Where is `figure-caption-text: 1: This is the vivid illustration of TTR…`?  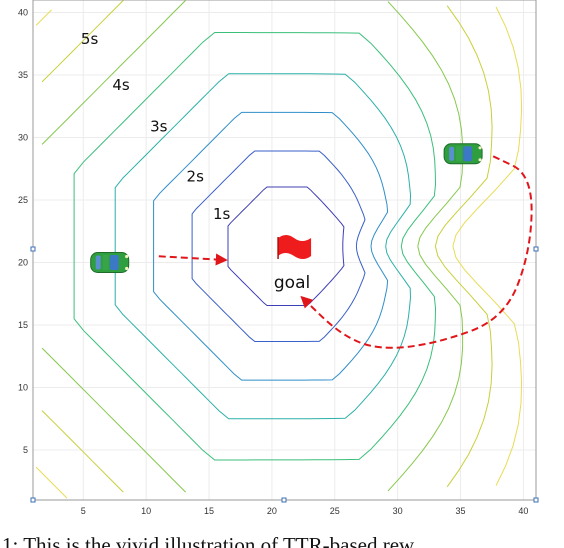 figure-caption-text: 1: This is the vivid illustration of TTR… is located at coordinates (208, 540).